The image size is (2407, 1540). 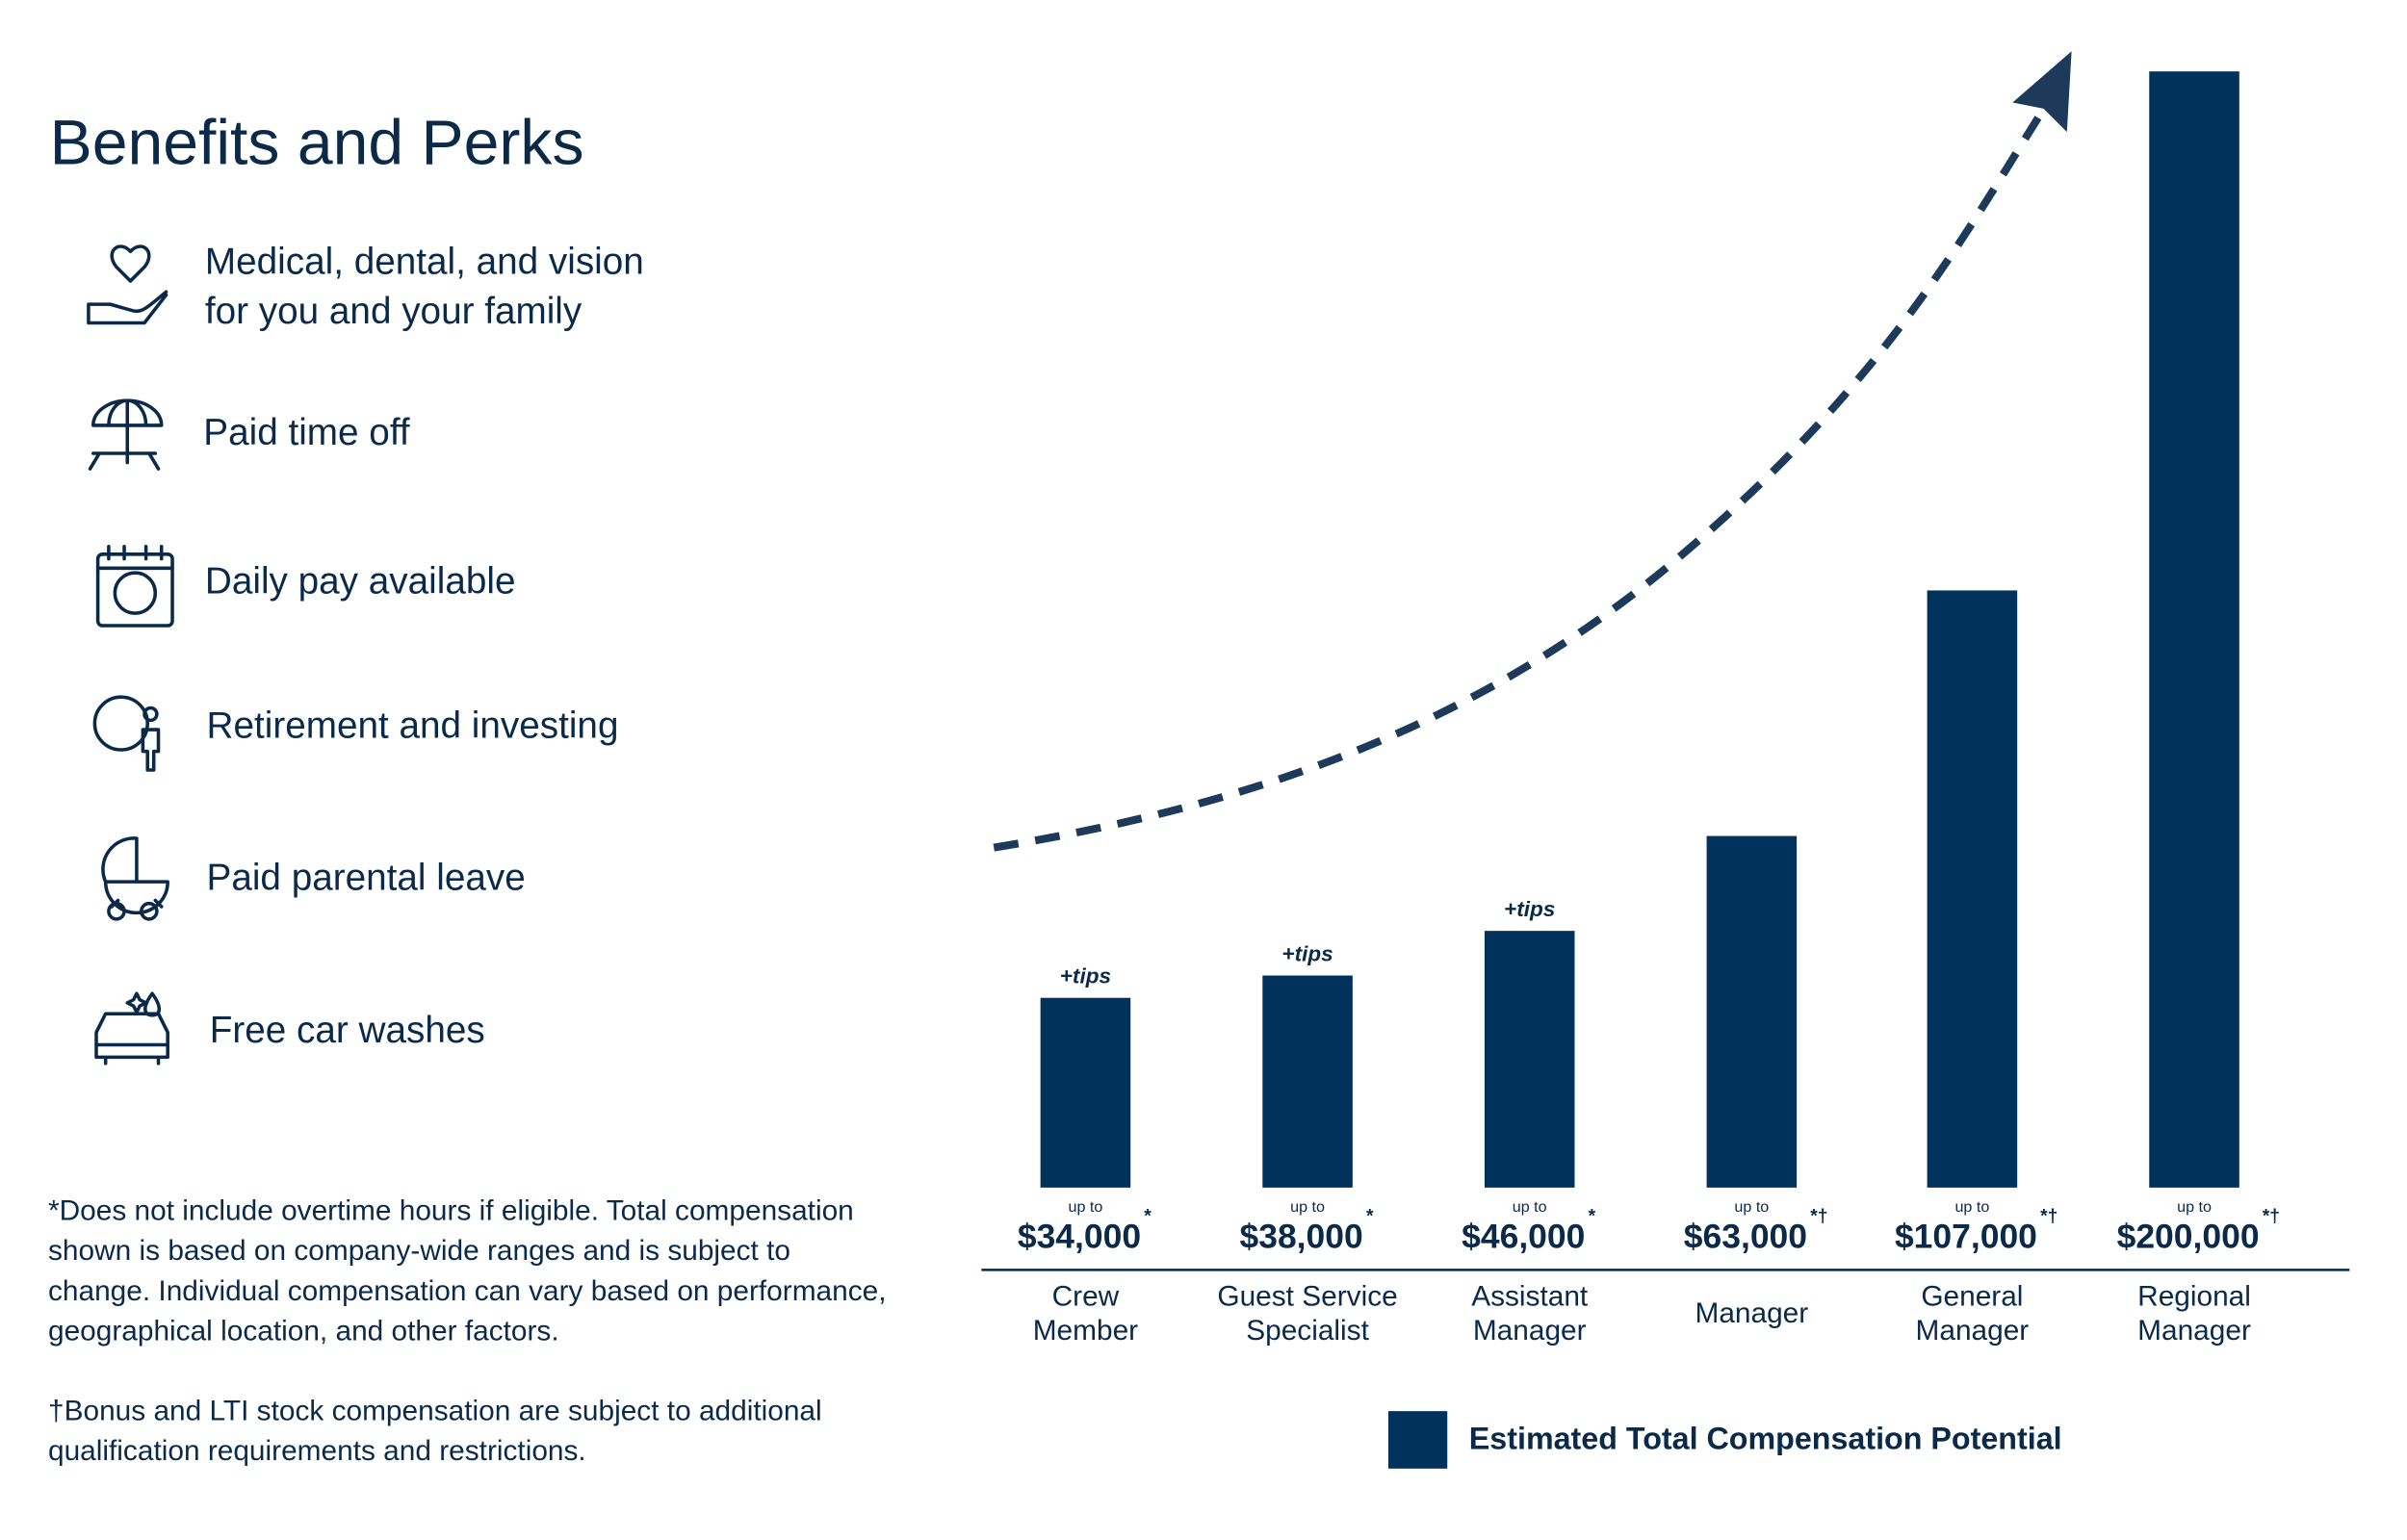 What do you see at coordinates (317, 143) in the screenshot?
I see `page-title: Benefits and Perks` at bounding box center [317, 143].